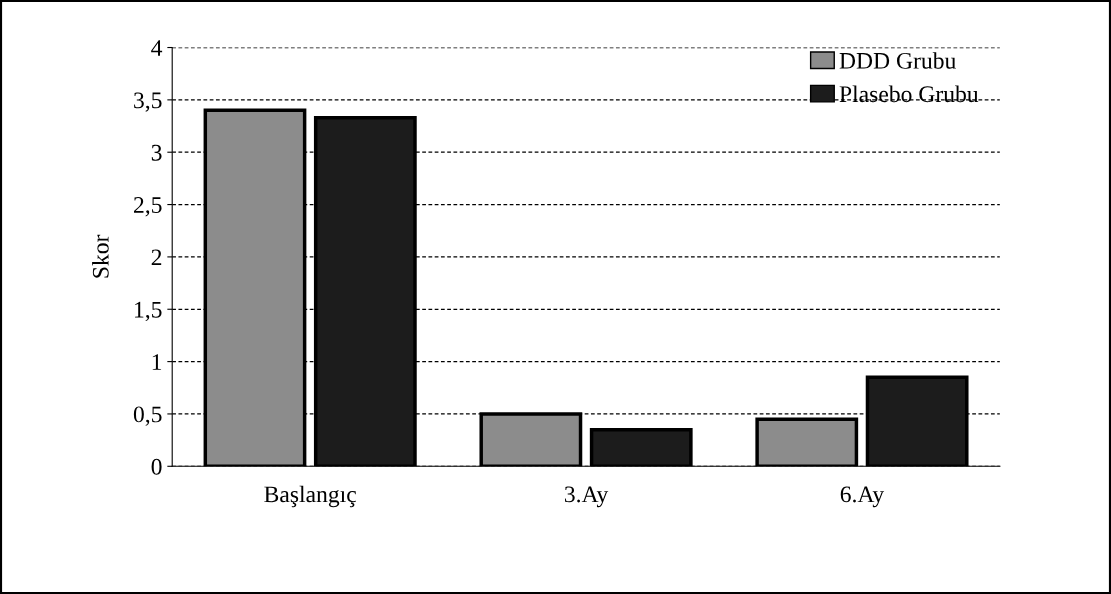 The image size is (1111, 594). Describe the element at coordinates (310, 496) in the screenshot. I see `x-tick-label: Başlangıç` at that location.